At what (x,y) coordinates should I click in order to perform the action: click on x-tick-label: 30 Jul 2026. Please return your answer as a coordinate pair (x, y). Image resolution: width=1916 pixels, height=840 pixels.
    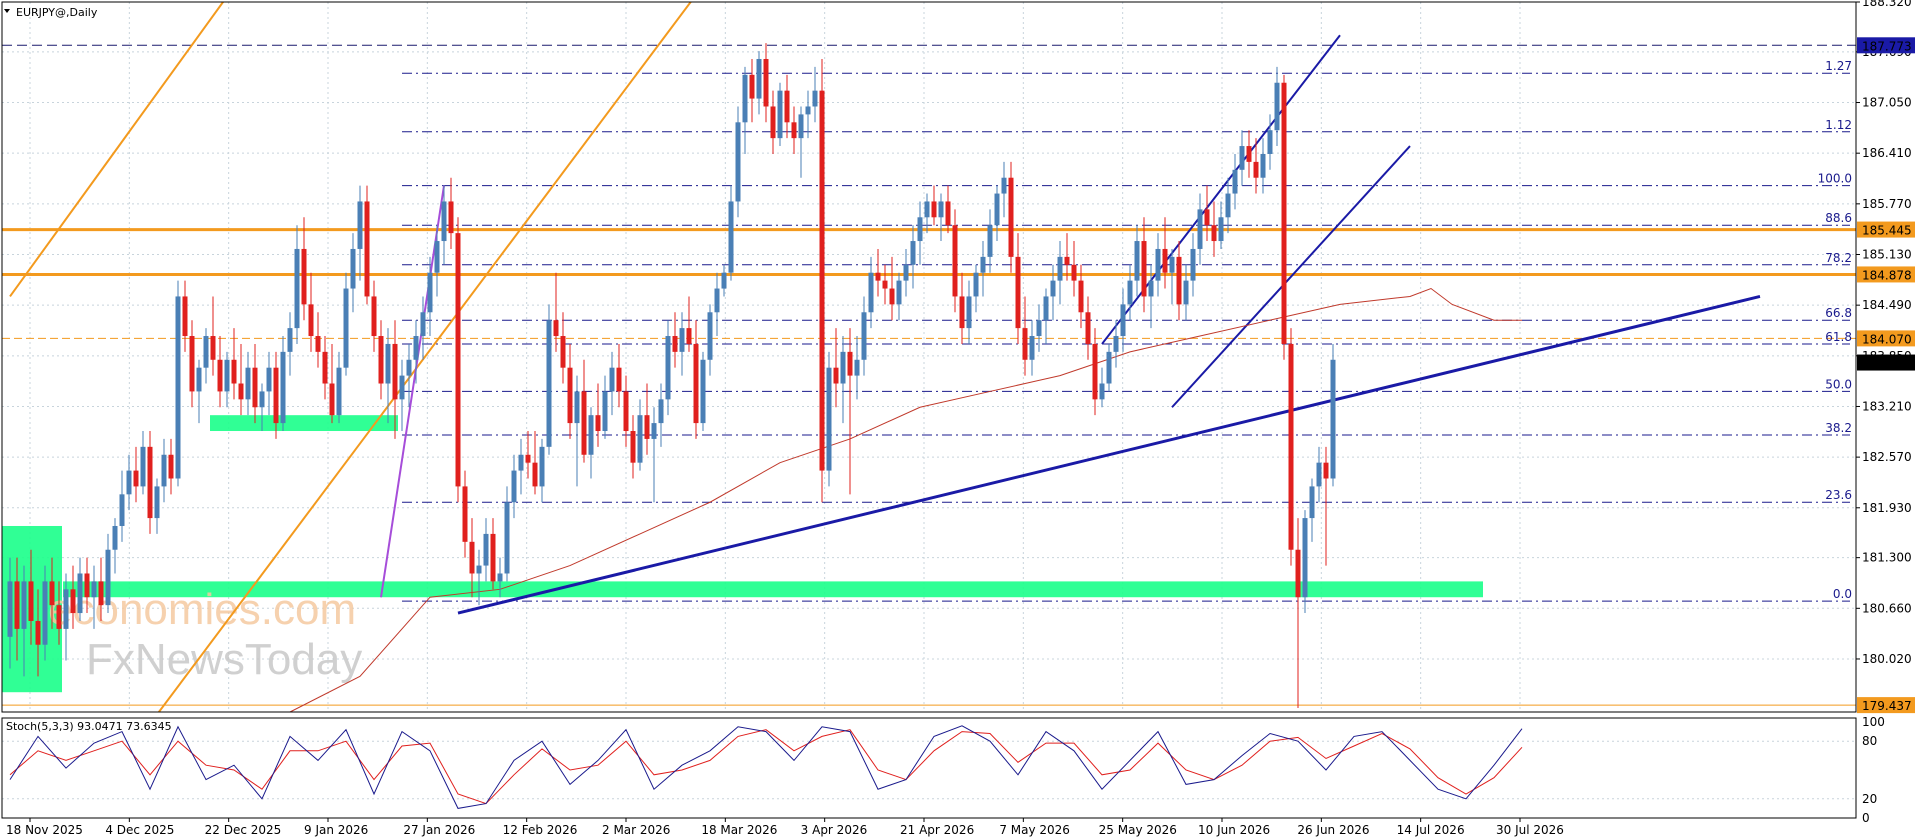
    Looking at the image, I should click on (1530, 830).